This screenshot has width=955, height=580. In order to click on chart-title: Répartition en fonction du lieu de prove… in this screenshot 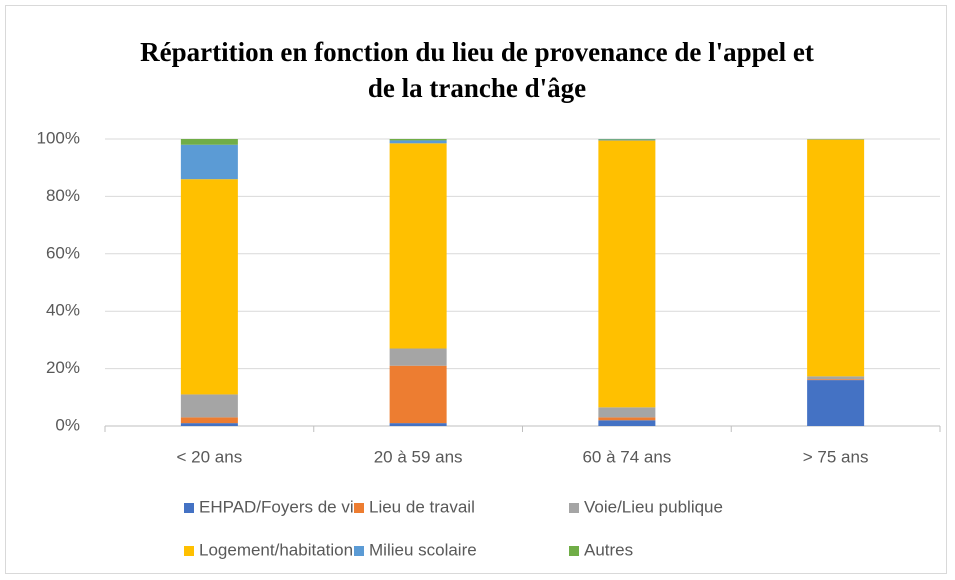, I will do `click(477, 70)`.